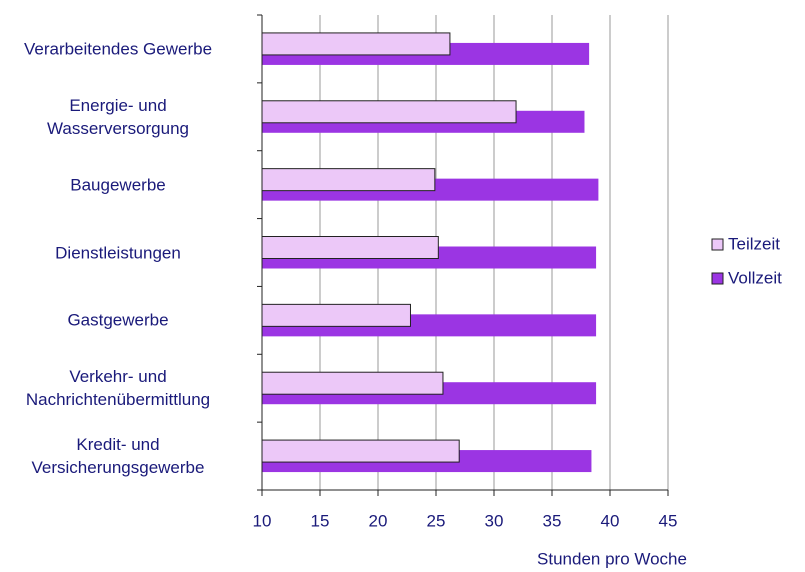 Image resolution: width=805 pixels, height=572 pixels. What do you see at coordinates (118, 116) in the screenshot?
I see `y-tick-label: Energie- und Wasserversorgung` at bounding box center [118, 116].